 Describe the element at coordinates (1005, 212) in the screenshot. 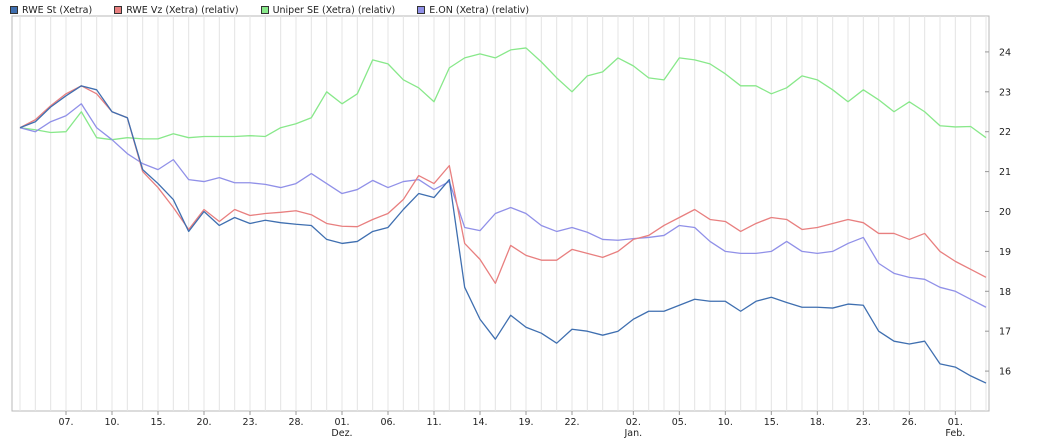

I see `y-tick-label: 20` at that location.